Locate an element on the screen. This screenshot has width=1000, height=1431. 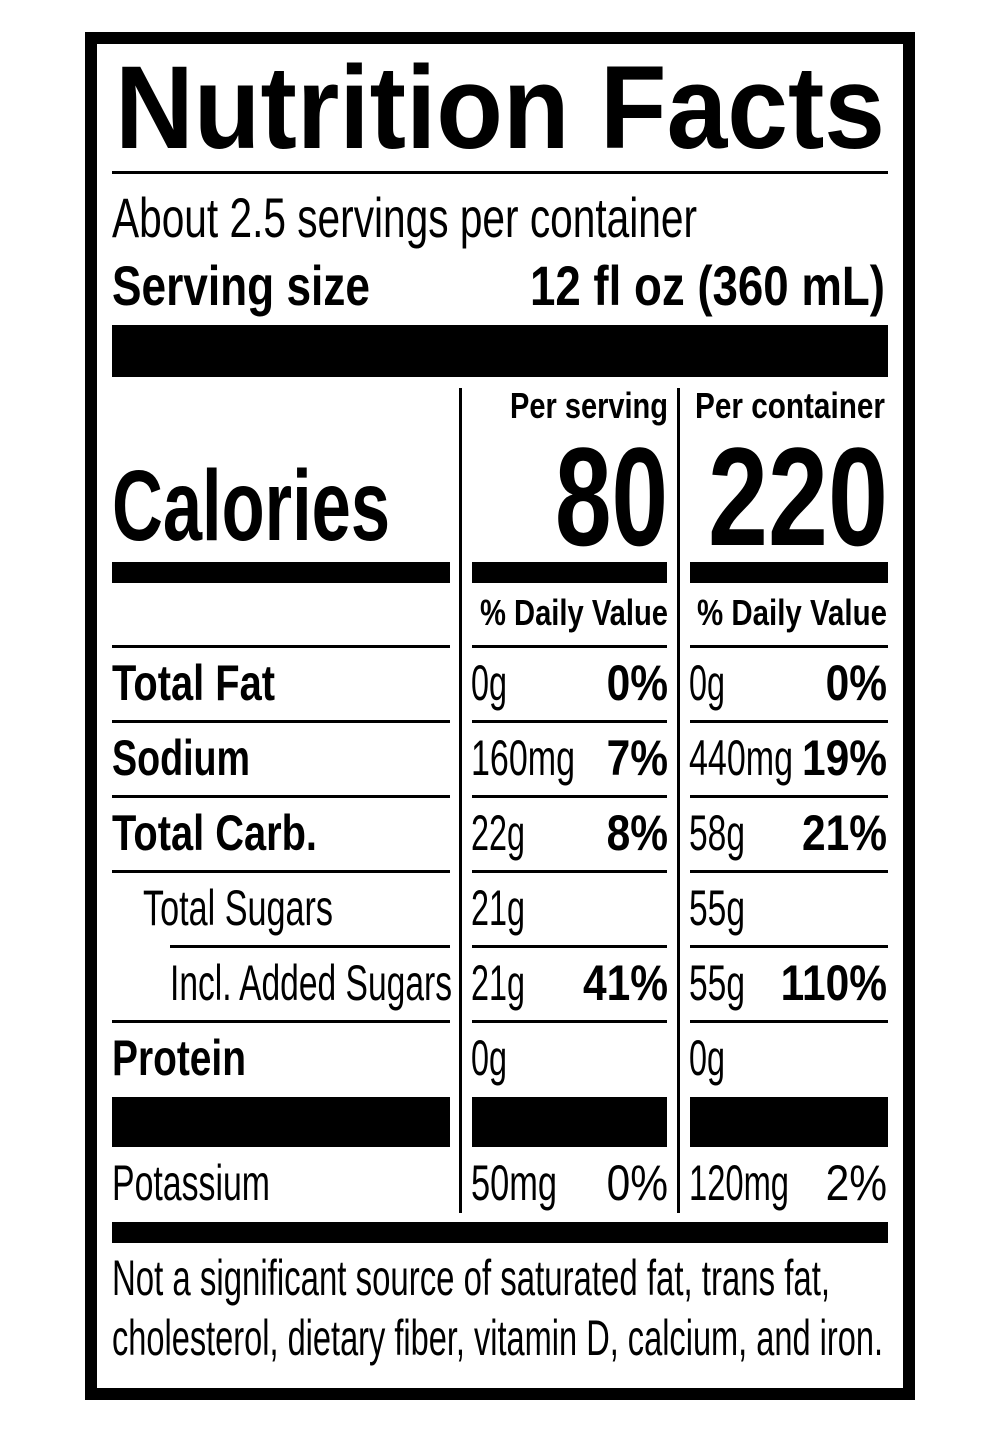
nutrient-name: Sodium is located at coordinates (181, 758).